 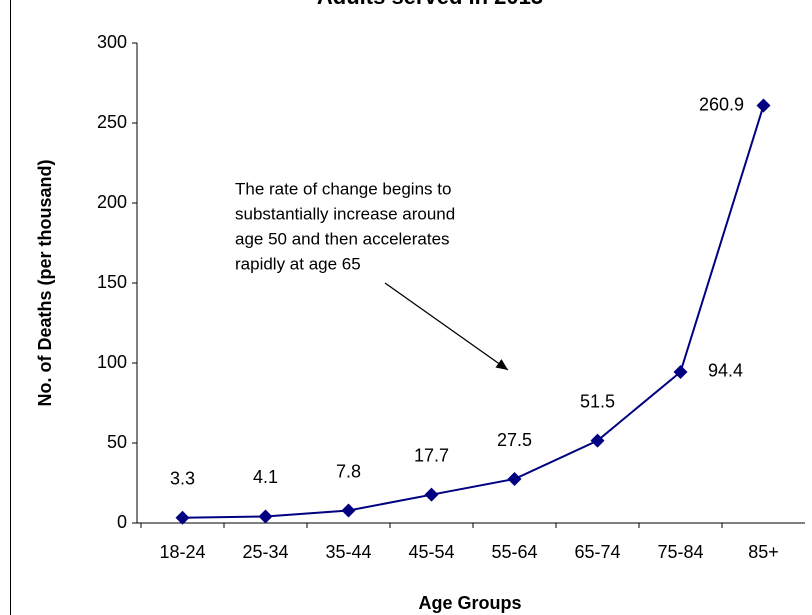 I want to click on data-label: 260.9, so click(x=721, y=104).